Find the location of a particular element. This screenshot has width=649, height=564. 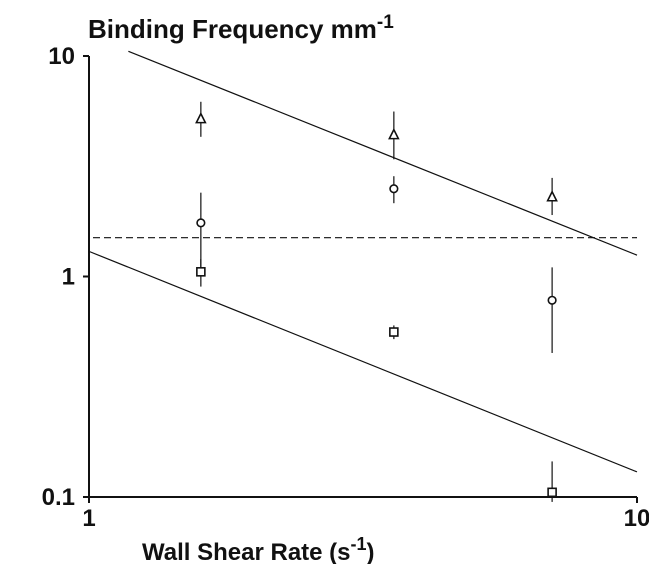

y-tick-label: 1 is located at coordinates (68, 277).